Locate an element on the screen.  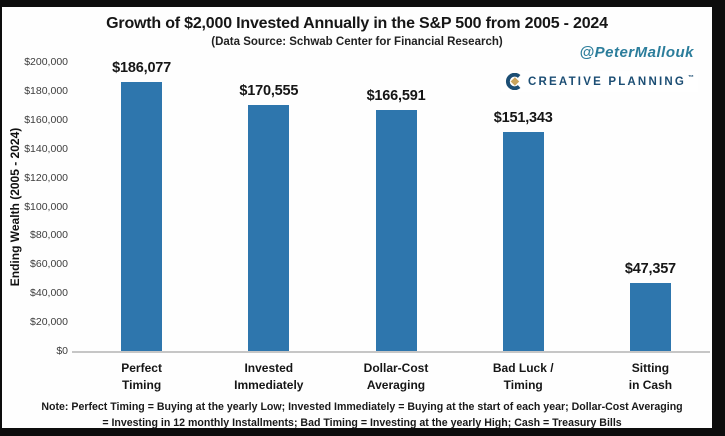
creative-planning-logo: CREATIVE PLANNING ™ is located at coordinates (599, 81).